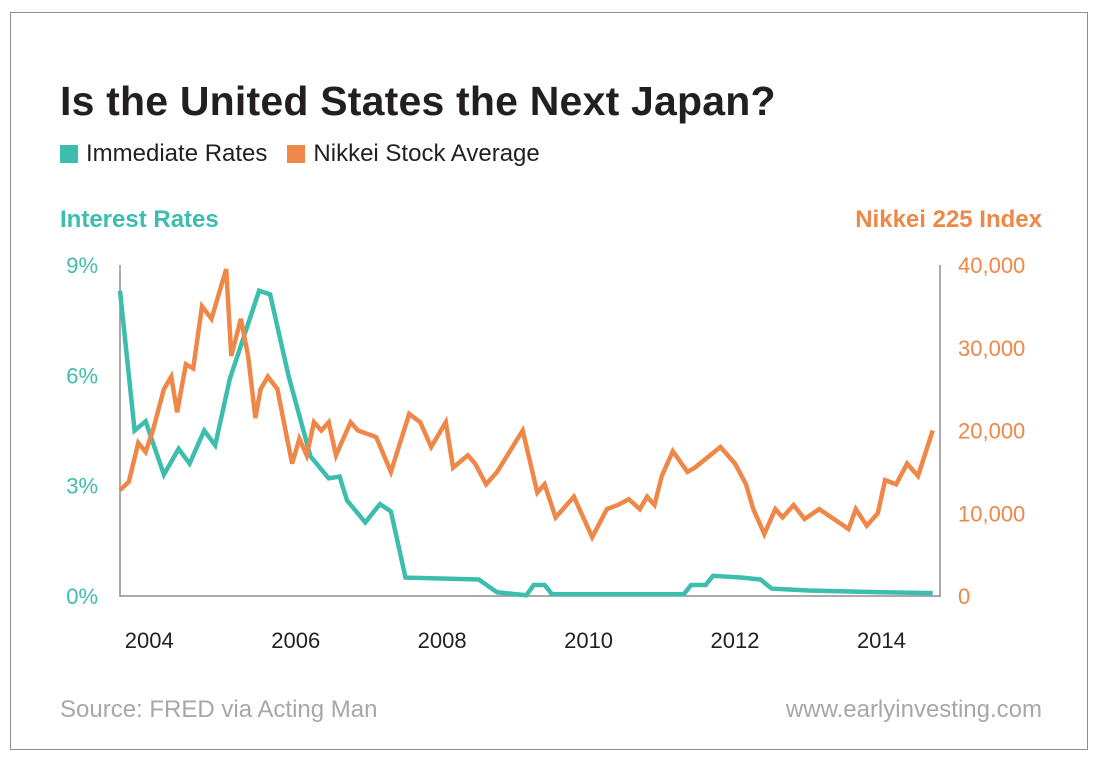 The image size is (1100, 766). Describe the element at coordinates (296, 154) in the screenshot. I see `legend-swatch-nikkei` at that location.